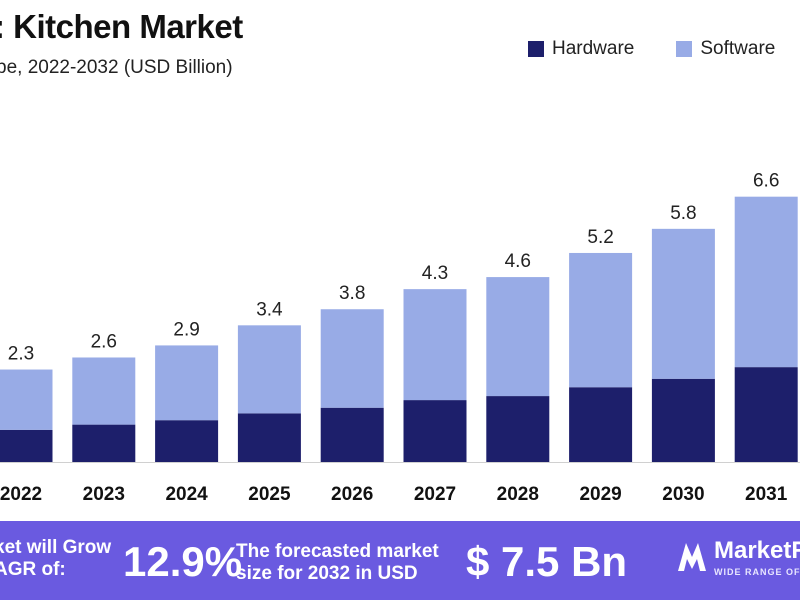  Describe the element at coordinates (600, 494) in the screenshot. I see `x-tick-label-2029: 2029` at that location.